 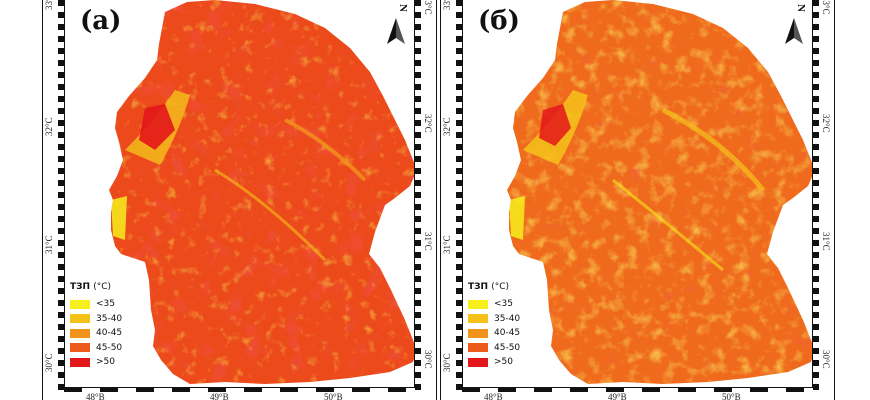 I want to click on panel-letter: (б), so click(x=499, y=21).